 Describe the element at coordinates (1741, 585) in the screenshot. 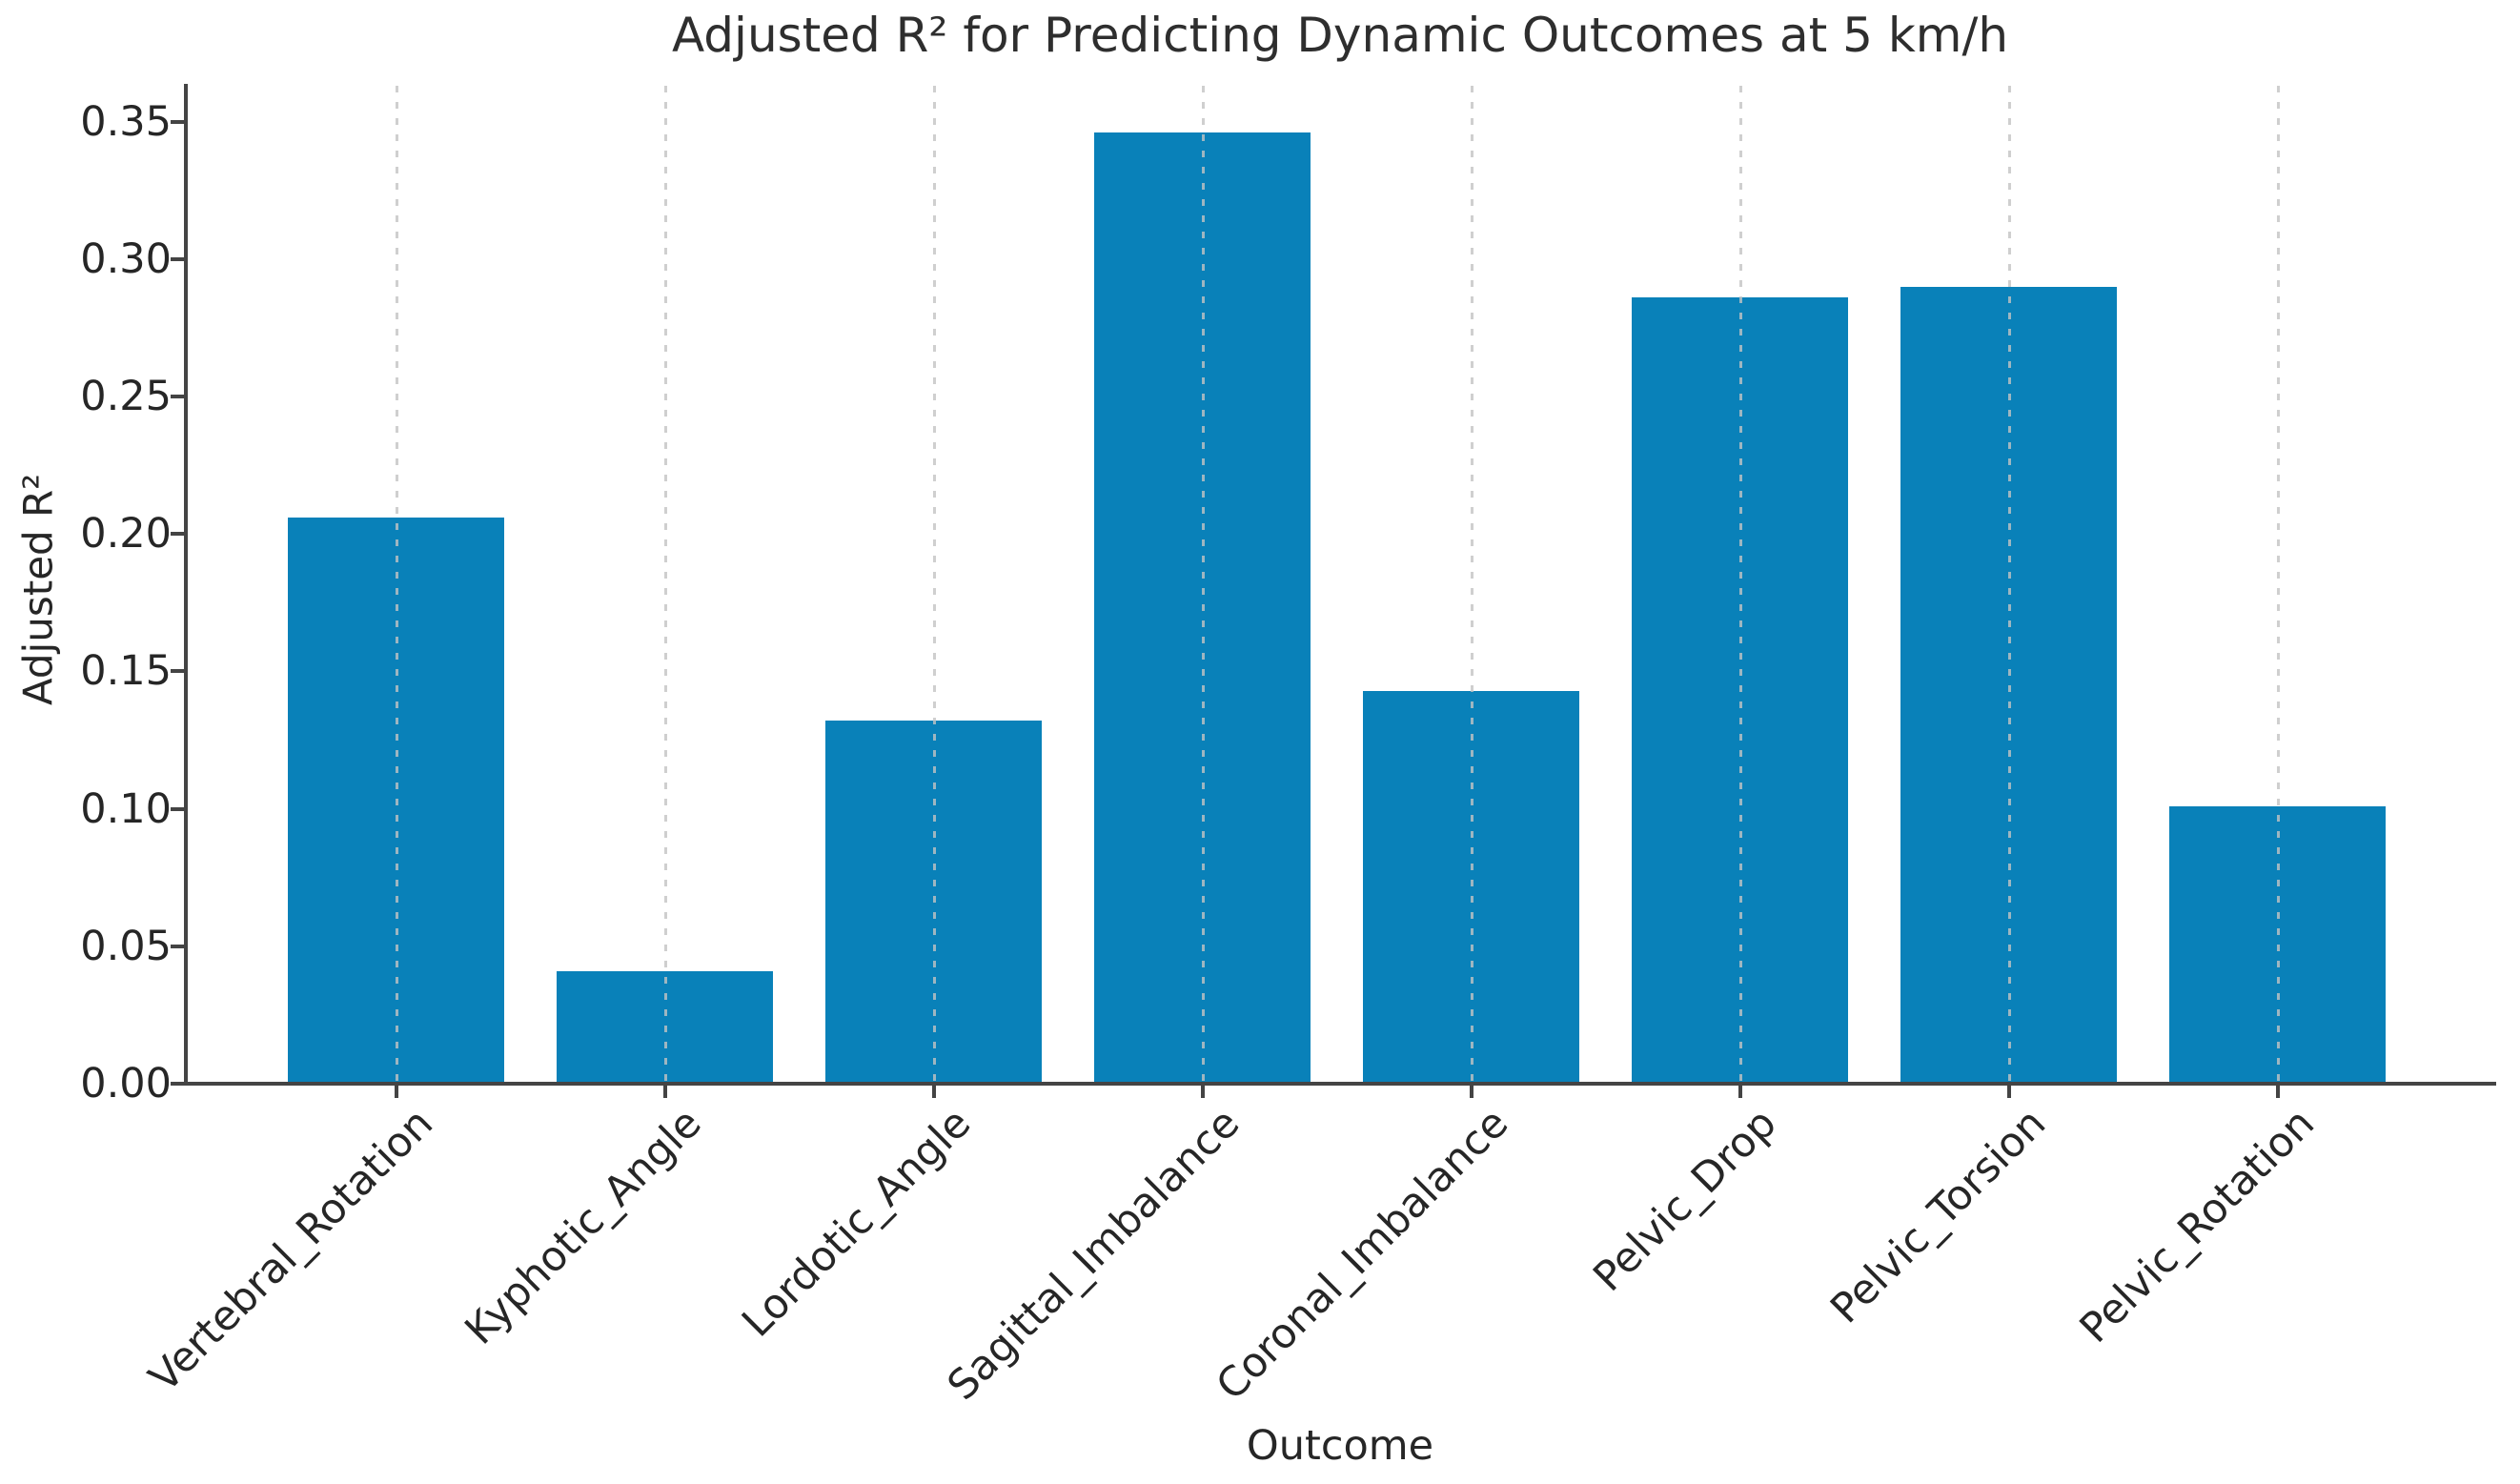

I see `gridline-pelvic_drop` at that location.